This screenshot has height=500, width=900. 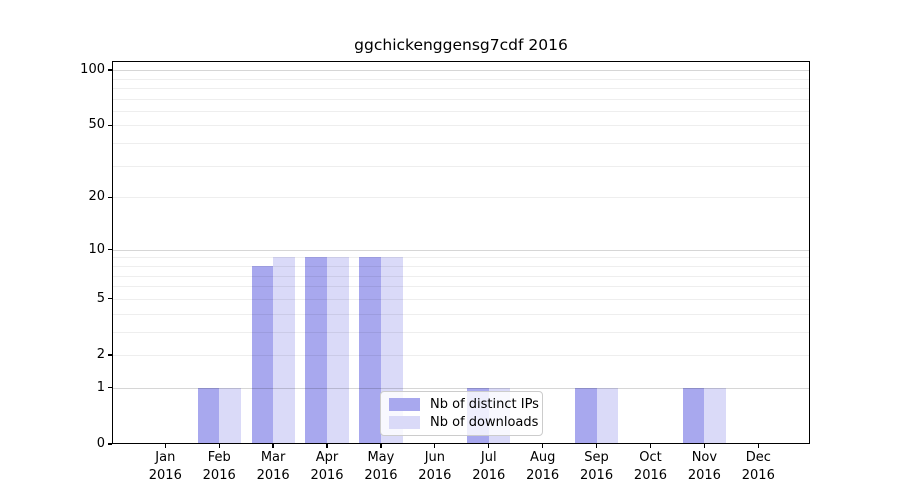 What do you see at coordinates (704, 446) in the screenshot?
I see `x-tick-mark-nov` at bounding box center [704, 446].